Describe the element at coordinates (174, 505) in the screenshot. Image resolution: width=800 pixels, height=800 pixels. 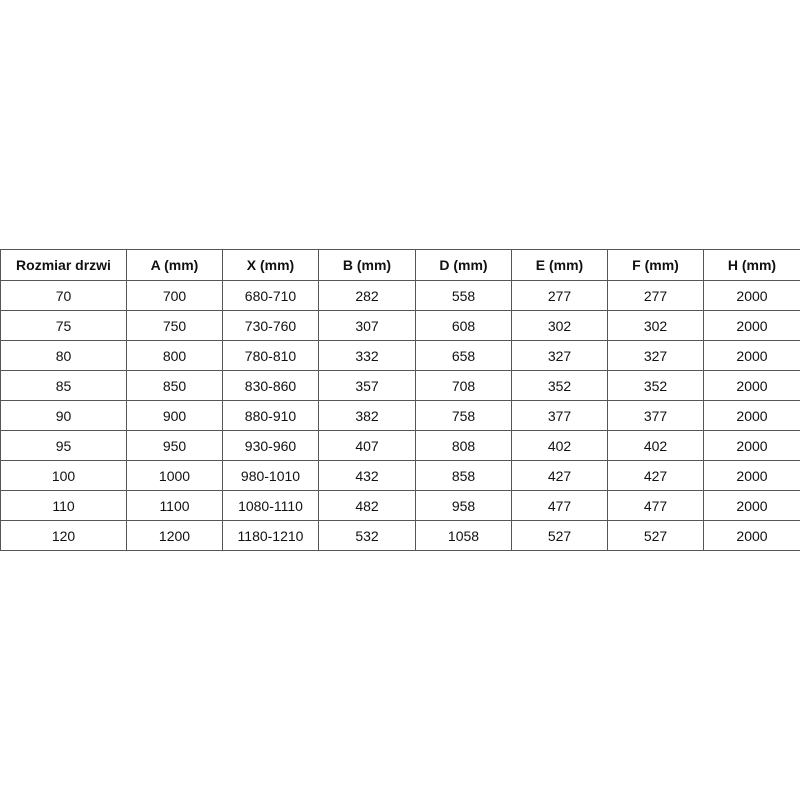
I see `table-cell: 1100` at that location.